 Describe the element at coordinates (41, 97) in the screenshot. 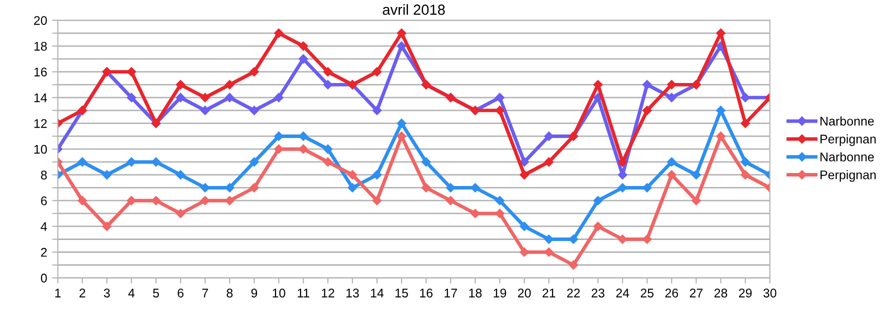

I see `y-tick-label: 14` at that location.